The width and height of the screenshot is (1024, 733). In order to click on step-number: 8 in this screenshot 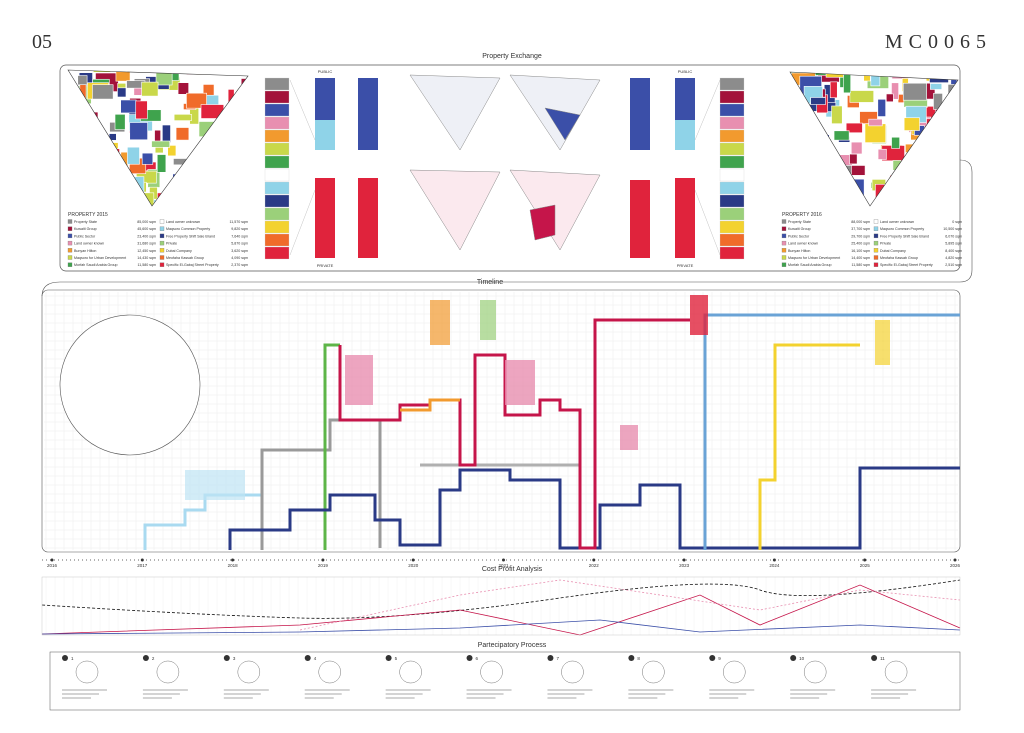, I will do `click(638, 658)`.